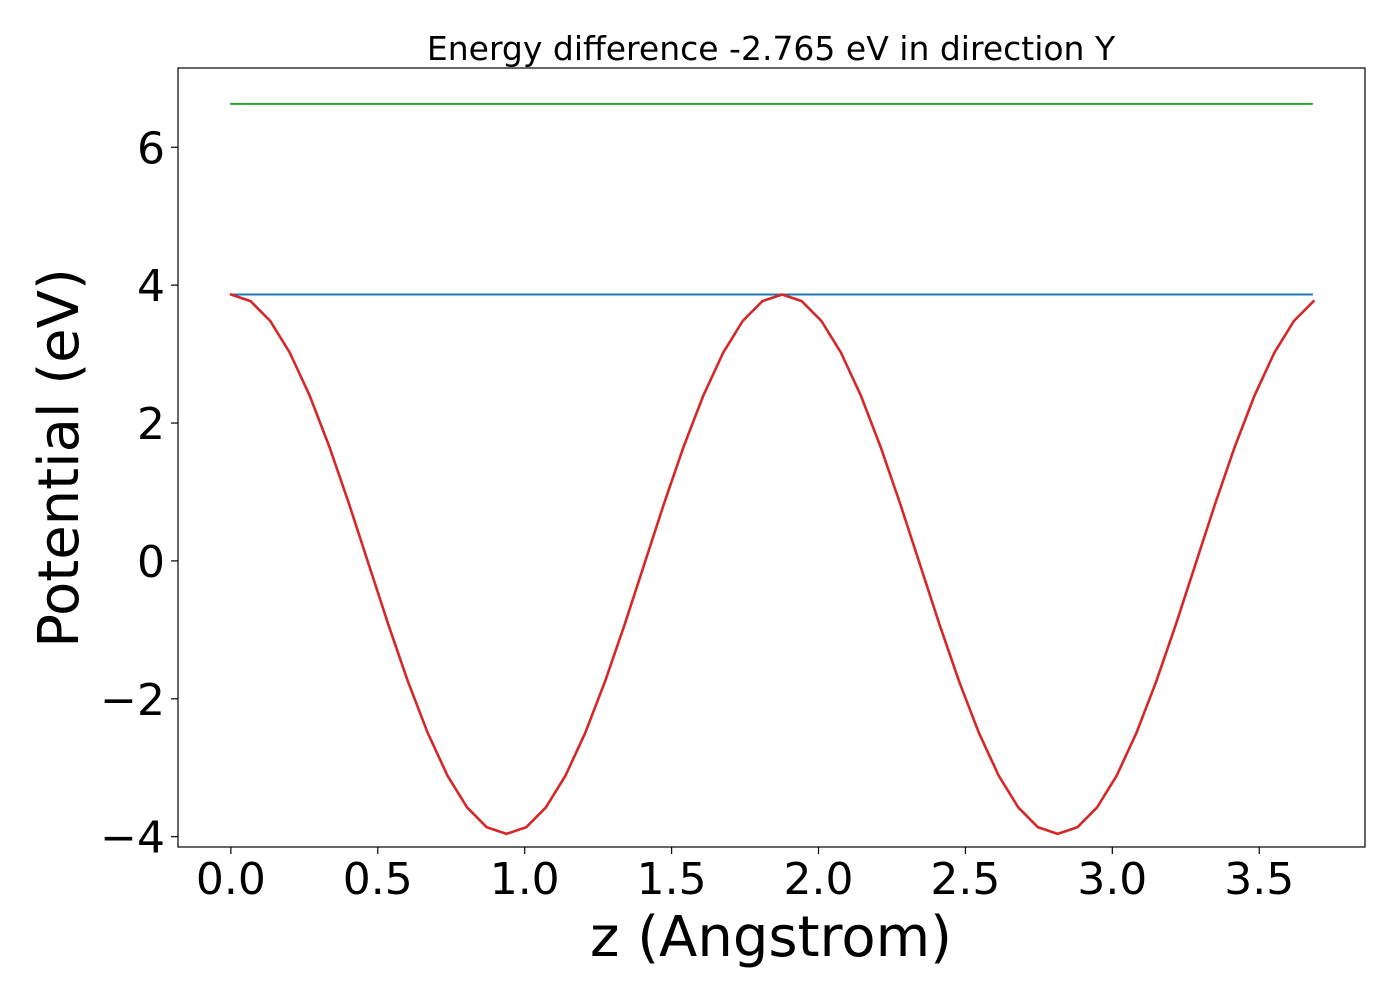  I want to click on y-tick-label: −2, so click(132, 700).